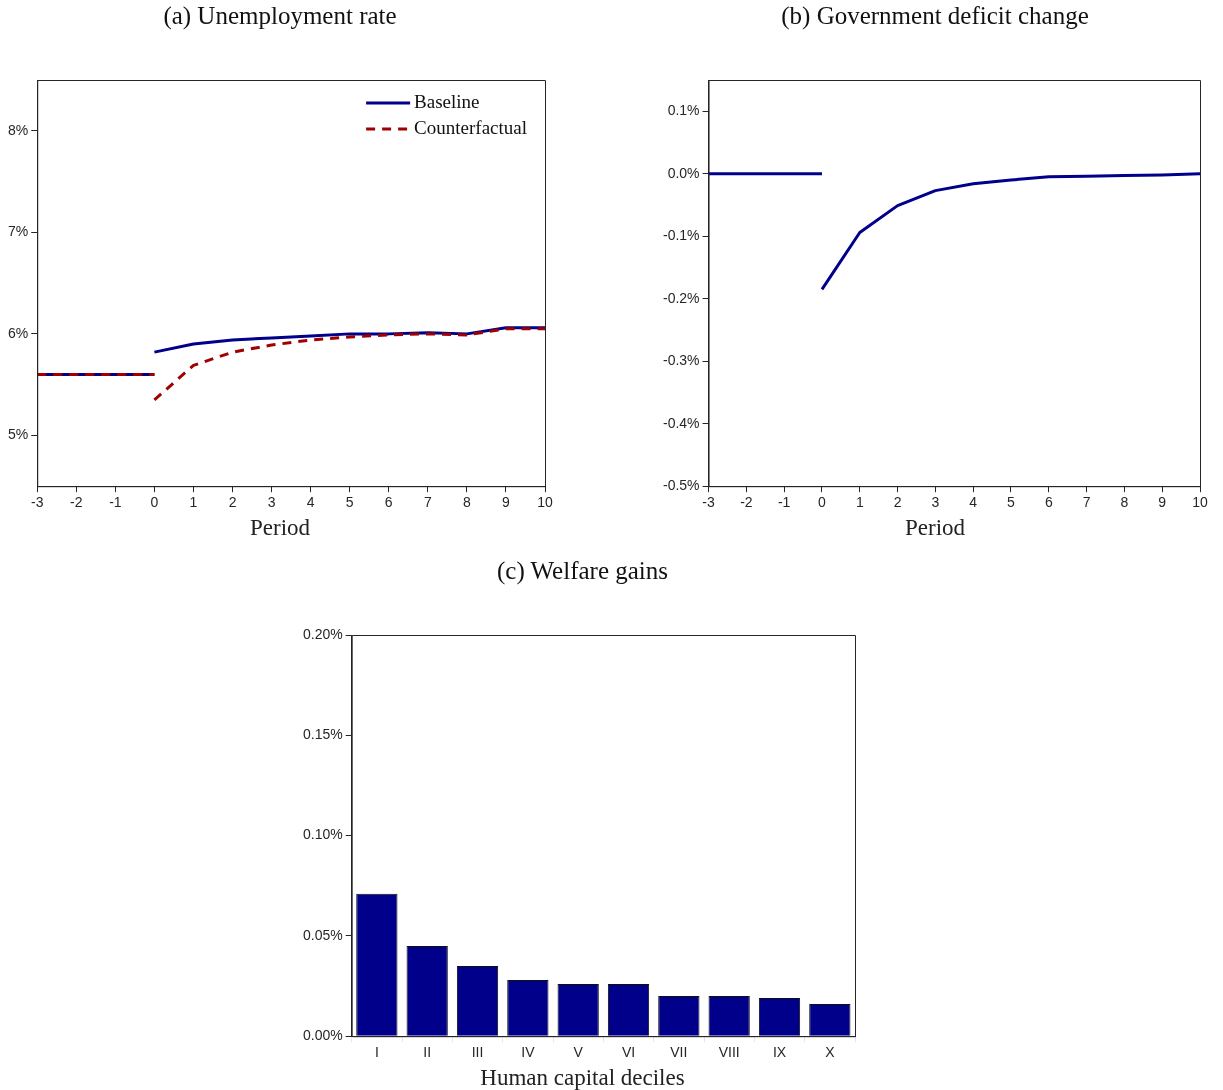  What do you see at coordinates (681, 297) in the screenshot?
I see `y-tick-label: -0.2%` at bounding box center [681, 297].